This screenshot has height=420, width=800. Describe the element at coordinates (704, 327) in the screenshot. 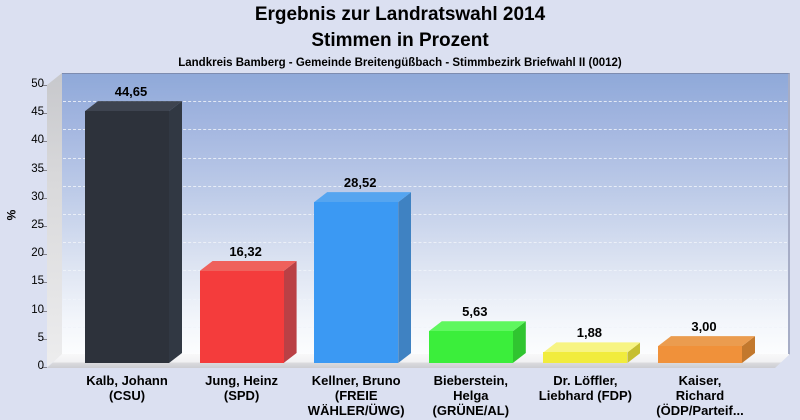

I see `bar-value-label: 3,00` at that location.